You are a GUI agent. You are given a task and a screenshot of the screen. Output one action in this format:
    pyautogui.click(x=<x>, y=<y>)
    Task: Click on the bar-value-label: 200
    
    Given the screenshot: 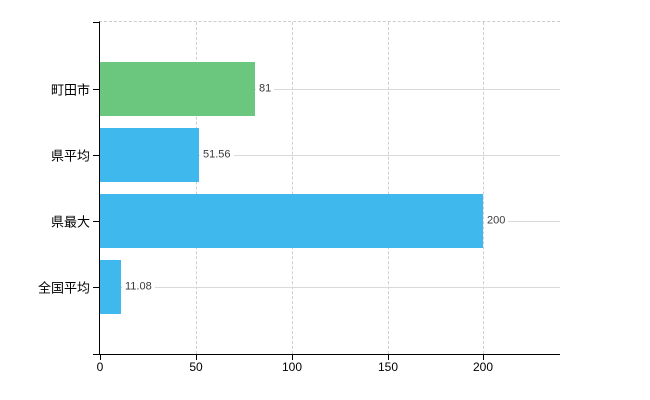 What is the action you would take?
    pyautogui.click(x=496, y=221)
    